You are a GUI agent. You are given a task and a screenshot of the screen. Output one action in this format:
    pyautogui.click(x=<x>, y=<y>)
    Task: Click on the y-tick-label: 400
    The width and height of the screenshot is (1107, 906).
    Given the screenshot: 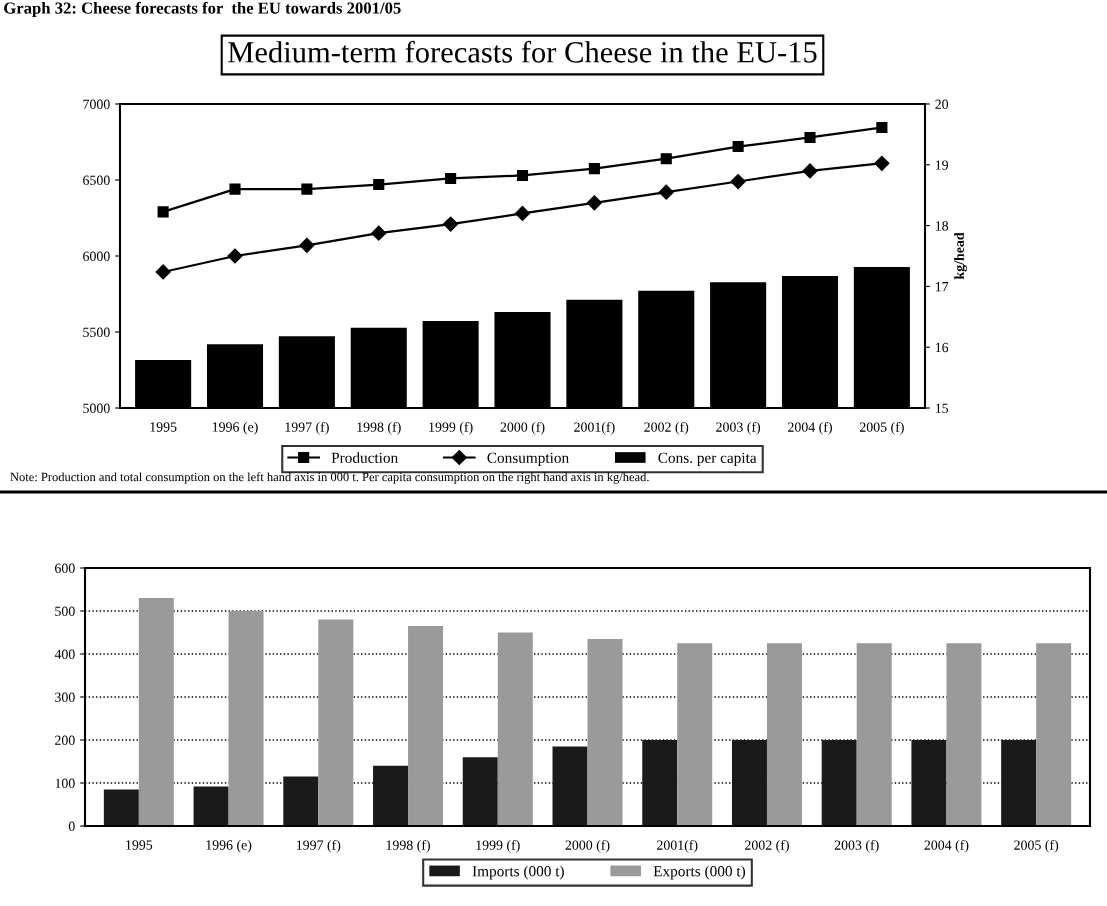 What is the action you would take?
    pyautogui.click(x=64, y=654)
    